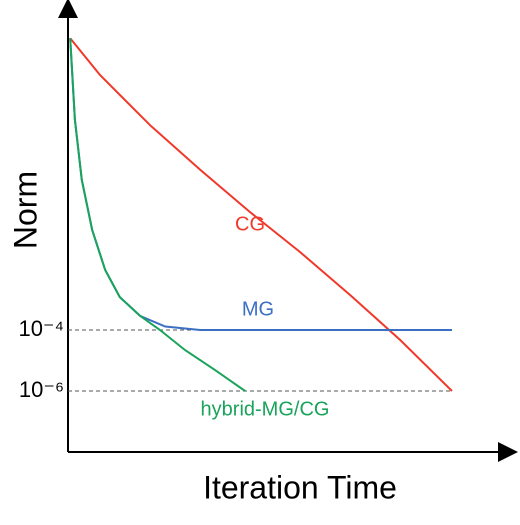 The image size is (520, 525). Describe the element at coordinates (300, 487) in the screenshot. I see `x-axis-label: Iteration Time` at that location.